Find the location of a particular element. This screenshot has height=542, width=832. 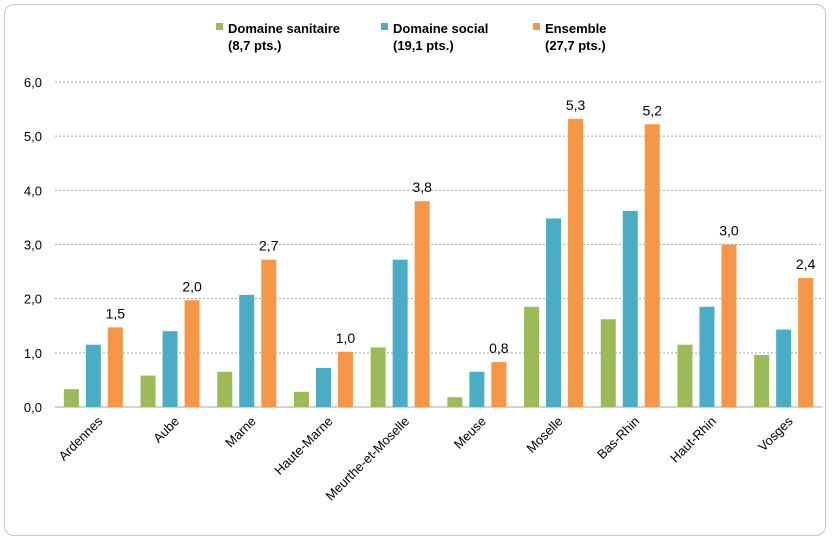

legend-sublabel: (19,1 pts.) is located at coordinates (423, 45).